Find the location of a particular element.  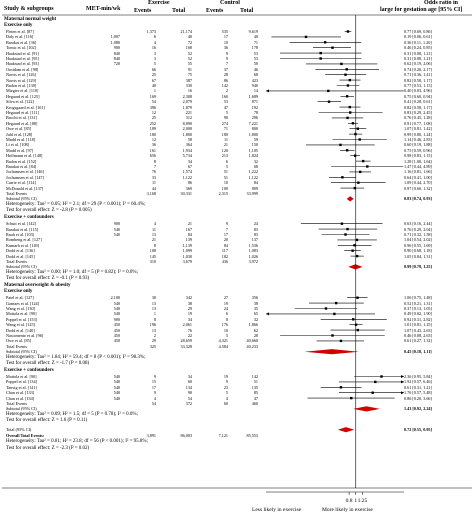

c-total: 1,536 is located at coordinates (253, 245).